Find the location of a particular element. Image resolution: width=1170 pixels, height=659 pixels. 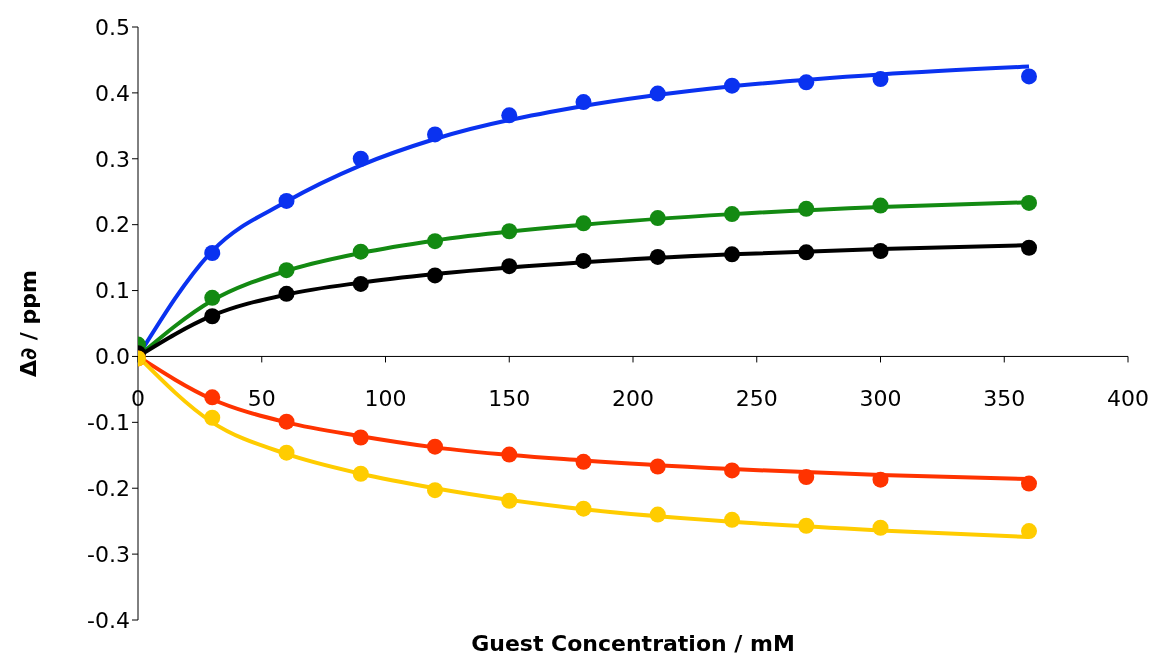

y-tick-label: 0.0 is located at coordinates (112, 357).